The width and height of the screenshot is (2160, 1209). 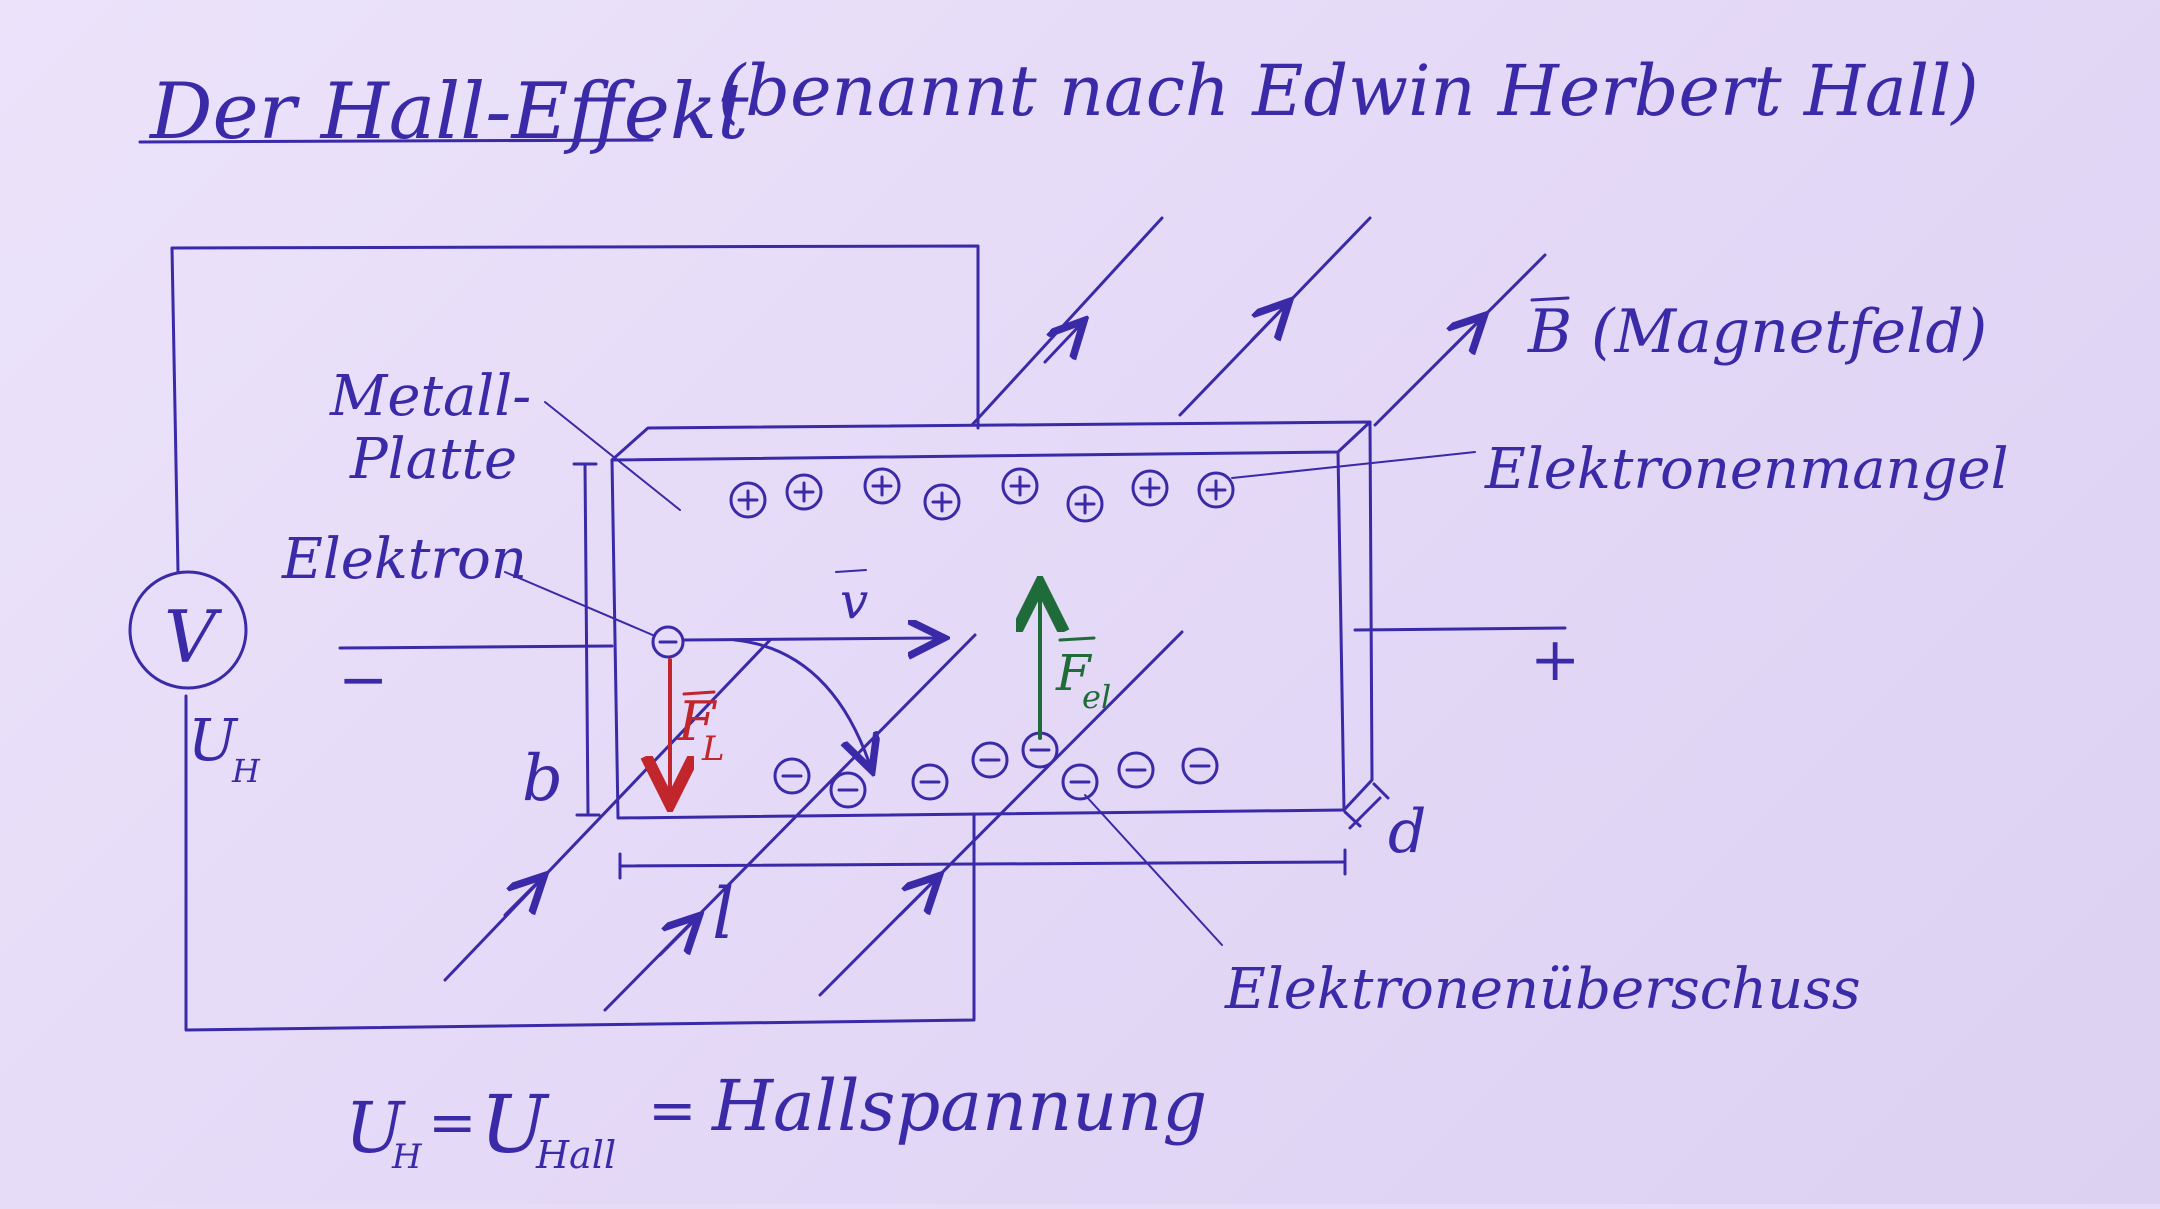 I want to click on metal-plate-label-line1: Metall-, so click(x=430, y=396).